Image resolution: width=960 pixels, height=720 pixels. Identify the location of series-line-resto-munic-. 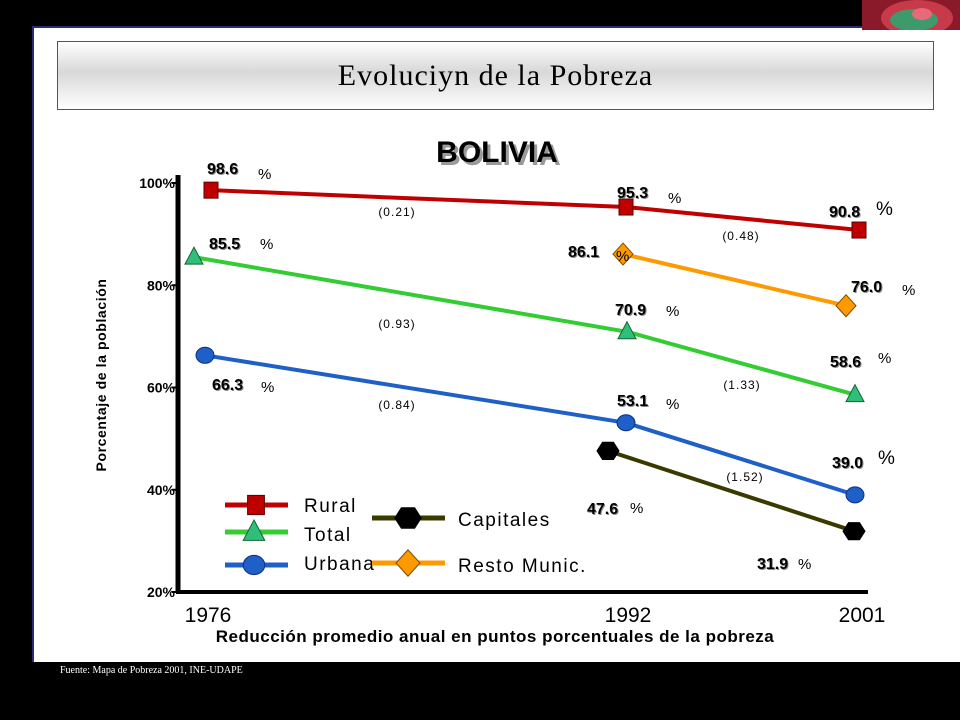
(734, 280).